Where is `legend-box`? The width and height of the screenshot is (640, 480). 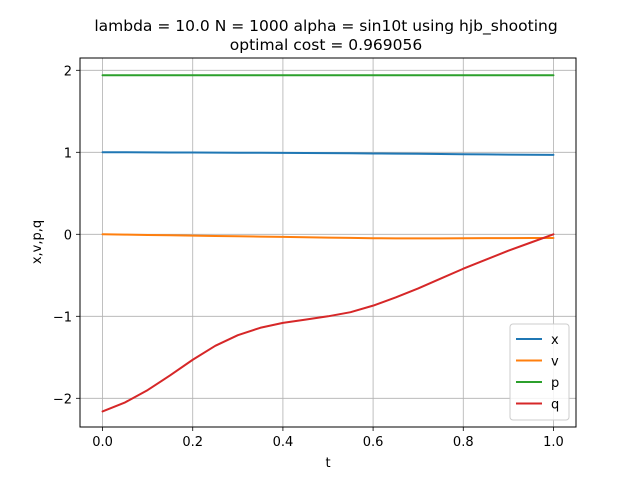 legend-box is located at coordinates (539, 372).